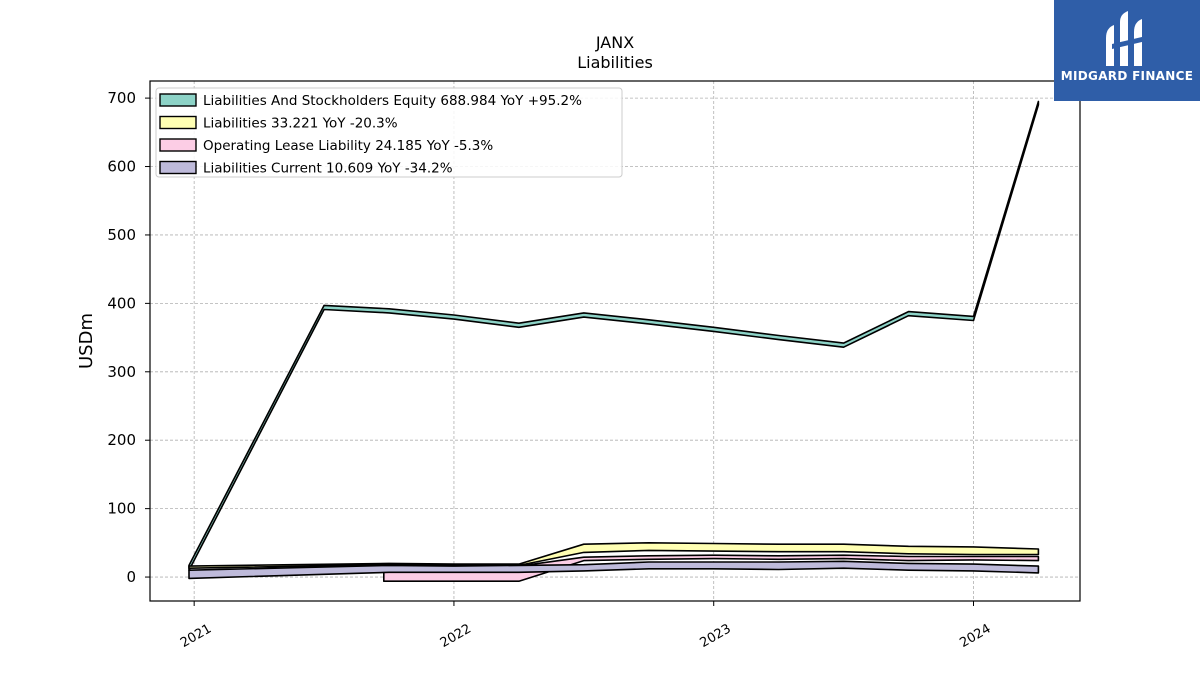 This screenshot has width=1200, height=675. I want to click on y-tick-label: 100, so click(121, 509).